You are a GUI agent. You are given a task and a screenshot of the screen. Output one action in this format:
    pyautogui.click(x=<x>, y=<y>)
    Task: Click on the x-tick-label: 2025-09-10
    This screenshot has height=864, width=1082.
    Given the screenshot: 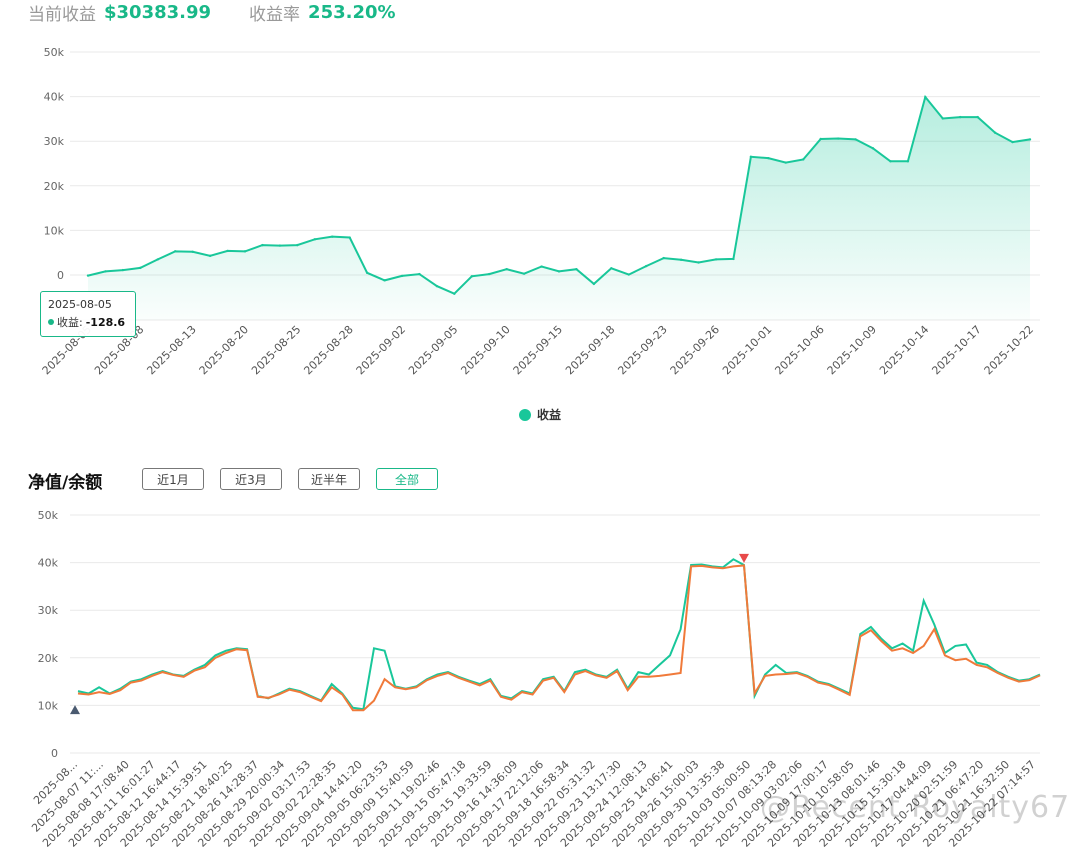 What is the action you would take?
    pyautogui.click(x=485, y=350)
    